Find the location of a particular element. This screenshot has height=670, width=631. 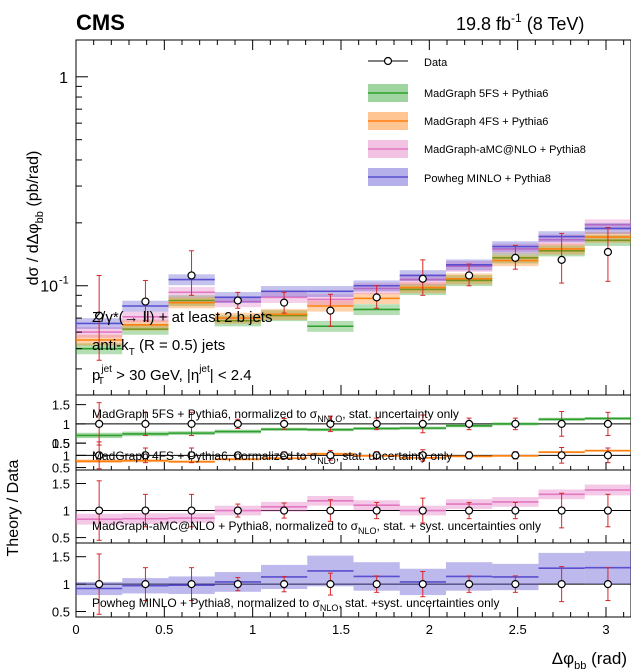

ratio-panel-mg4fs: 0.511.5 is located at coordinates (341, 456).